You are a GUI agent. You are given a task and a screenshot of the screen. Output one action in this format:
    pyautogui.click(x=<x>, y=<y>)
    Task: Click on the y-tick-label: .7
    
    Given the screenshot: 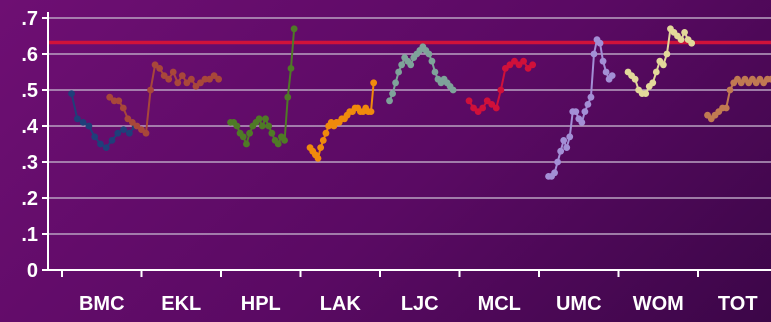 What is the action you would take?
    pyautogui.click(x=29, y=19)
    